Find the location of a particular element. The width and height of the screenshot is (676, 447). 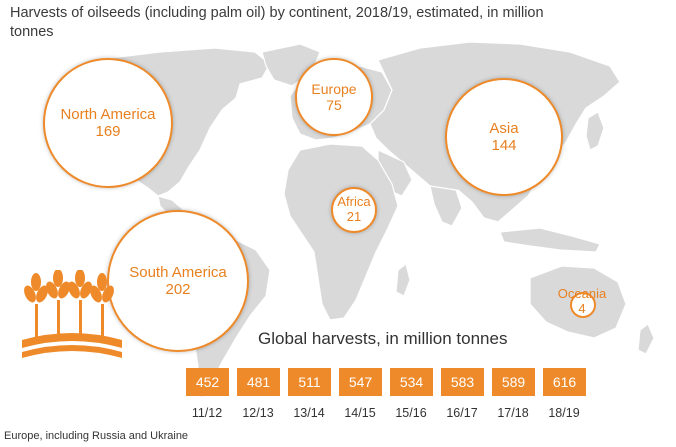

land-africa is located at coordinates (341, 232).